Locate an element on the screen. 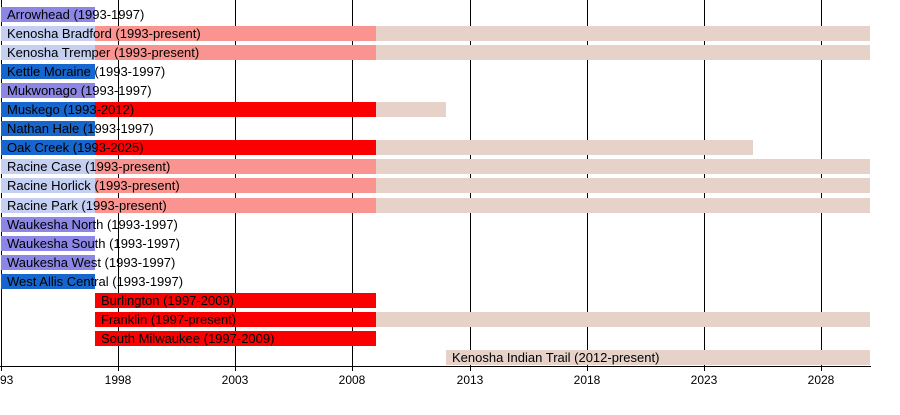  x-axis-line is located at coordinates (435, 366).